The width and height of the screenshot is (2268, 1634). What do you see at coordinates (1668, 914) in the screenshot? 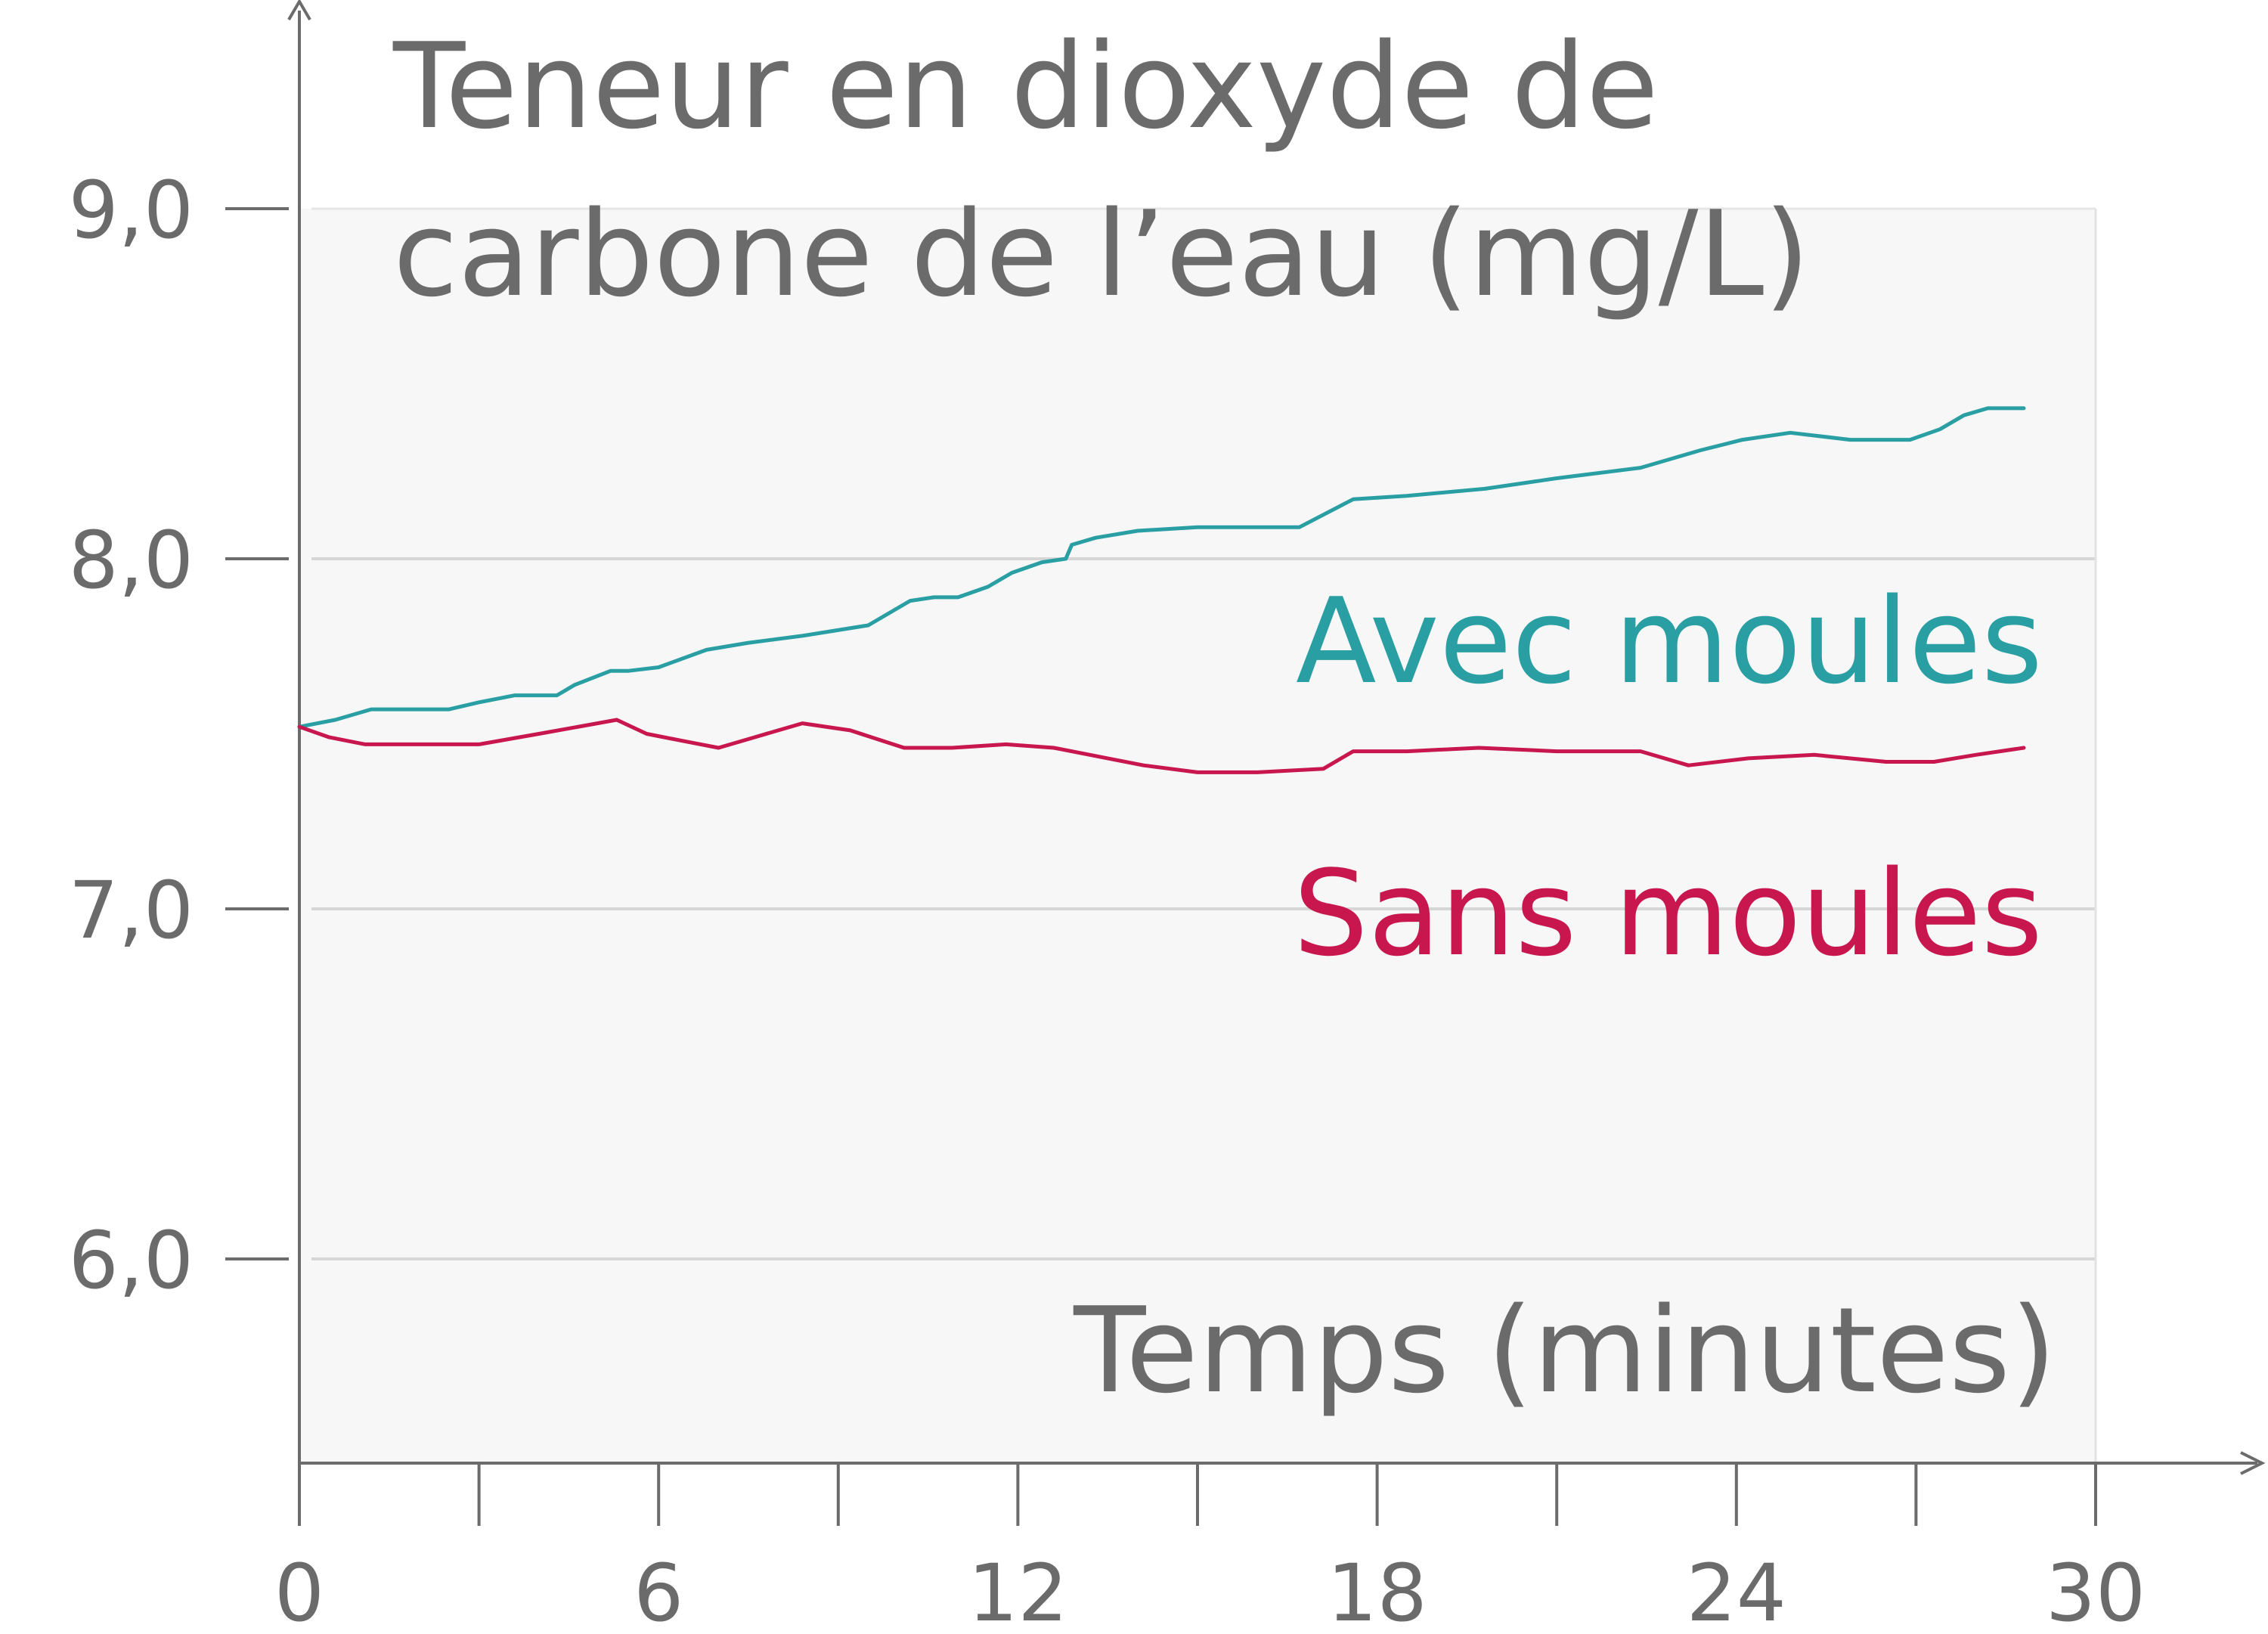
I see `series-label-sans-moules: Sans moules` at bounding box center [1668, 914].